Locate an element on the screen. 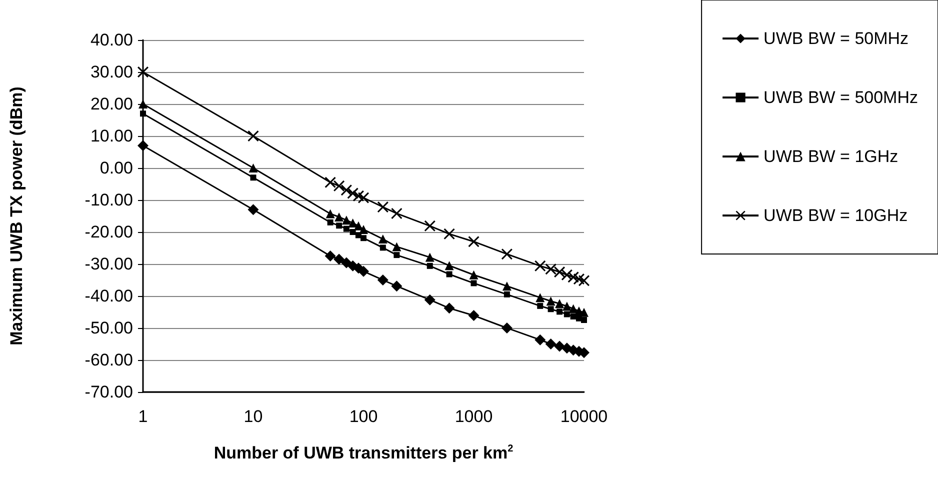  y-tick-label: -50.00 is located at coordinates (108, 328).